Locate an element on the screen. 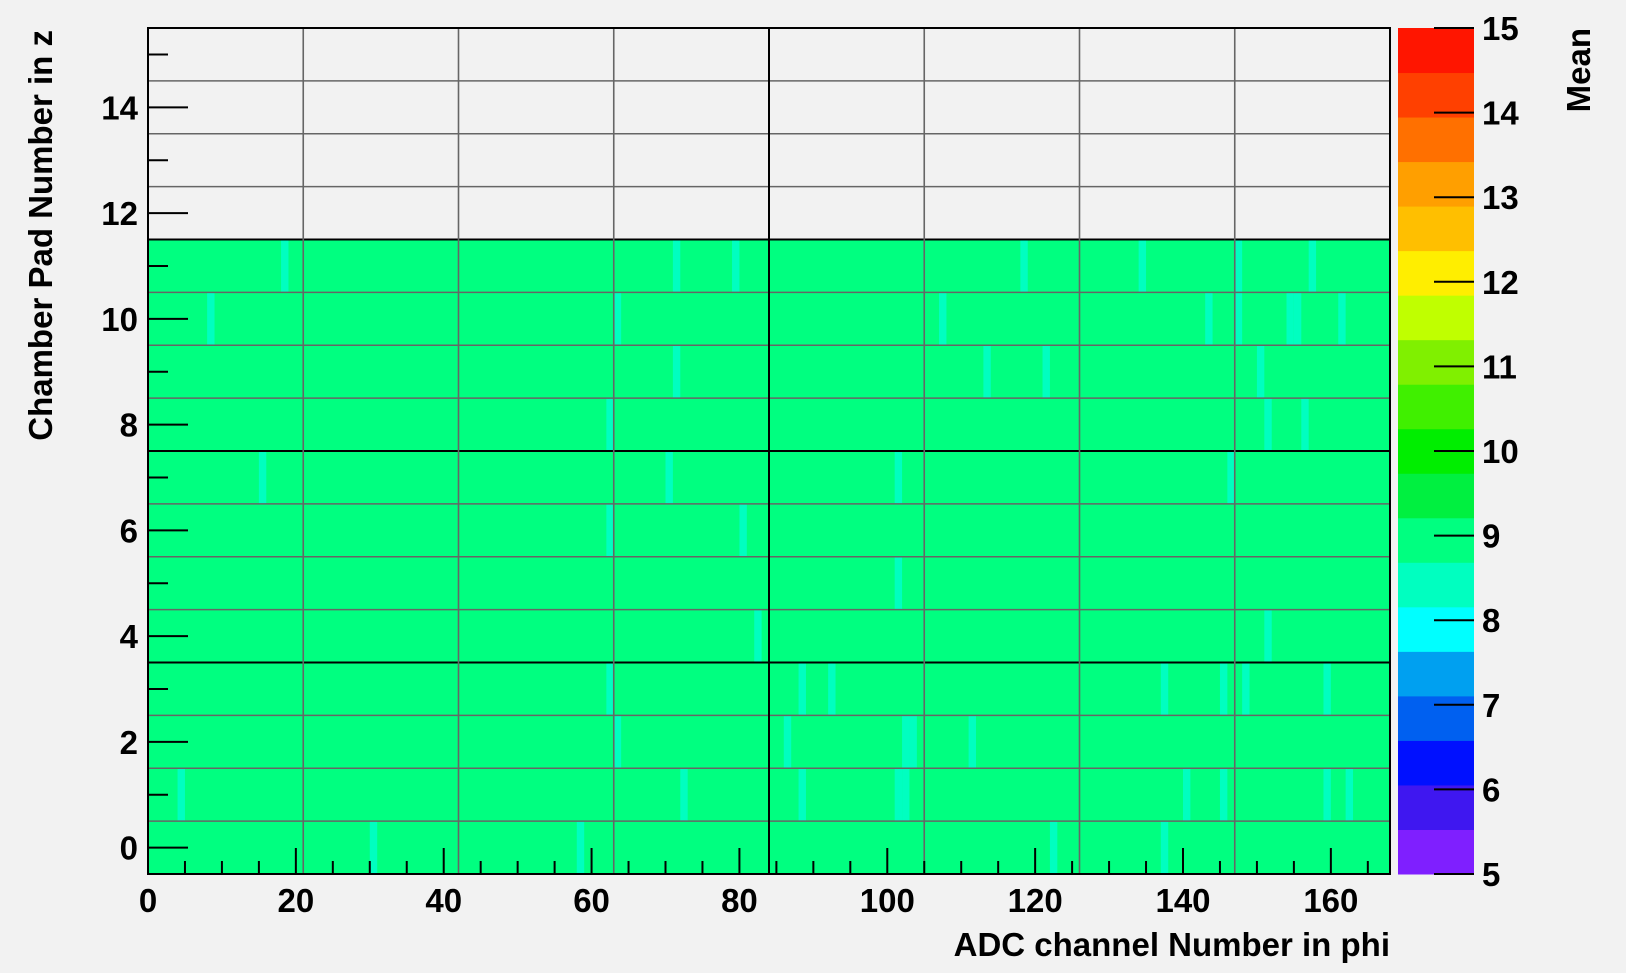 The image size is (1626, 973). y-tick-label: 0 is located at coordinates (129, 848).